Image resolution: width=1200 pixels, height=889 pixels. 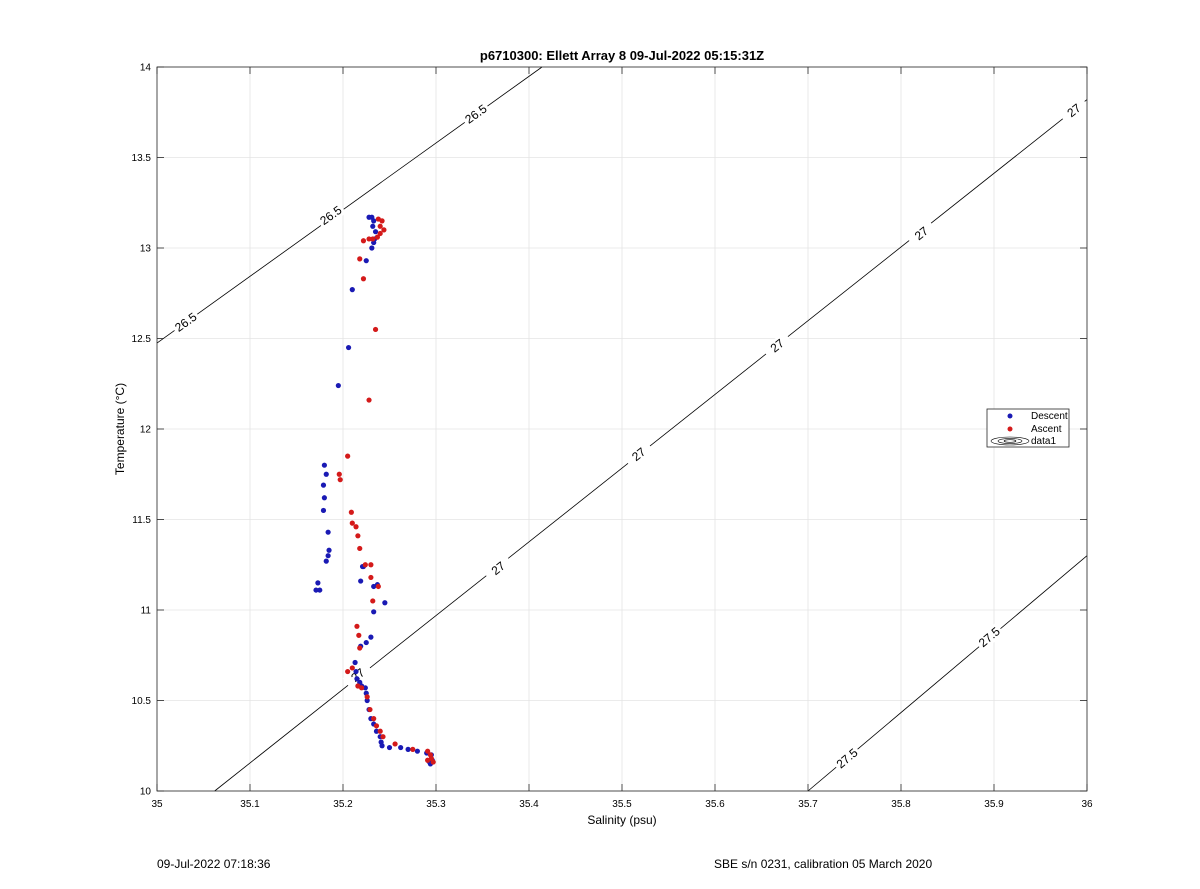 I want to click on y-tick-label: 10.5, so click(x=142, y=701).